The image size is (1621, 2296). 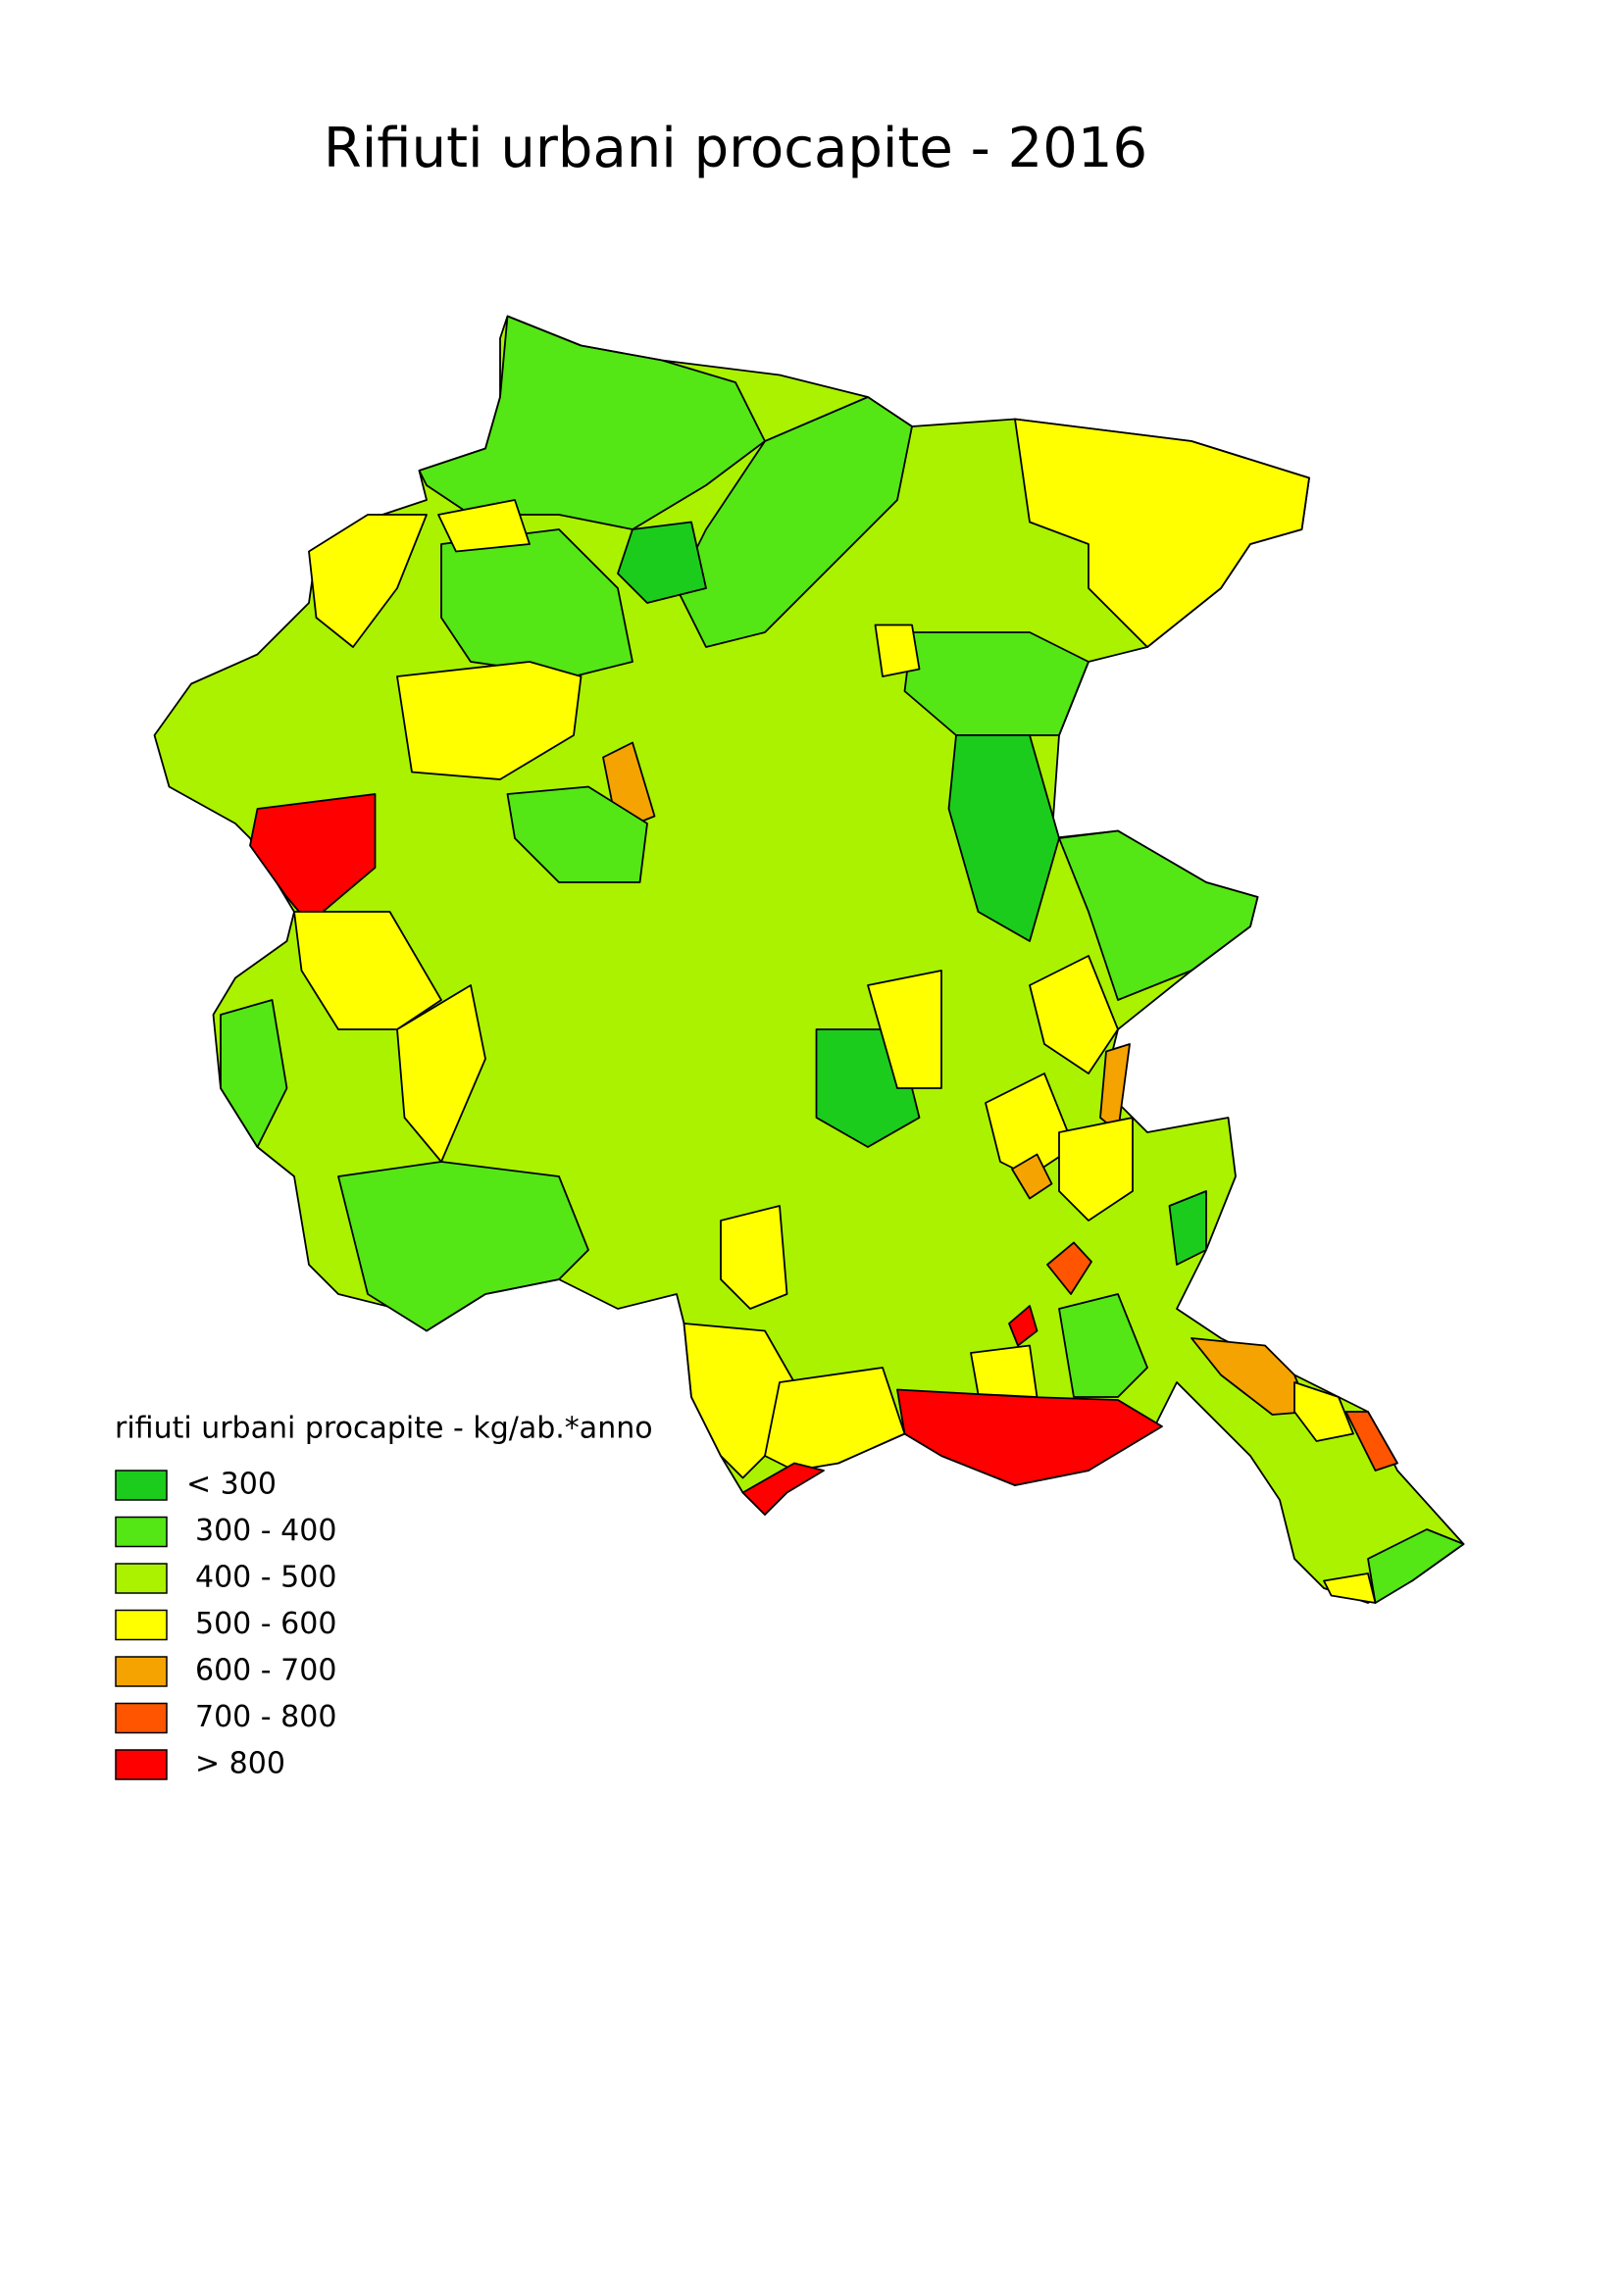 What do you see at coordinates (265, 1671) in the screenshot?
I see `legend-label: 600 - 700` at bounding box center [265, 1671].